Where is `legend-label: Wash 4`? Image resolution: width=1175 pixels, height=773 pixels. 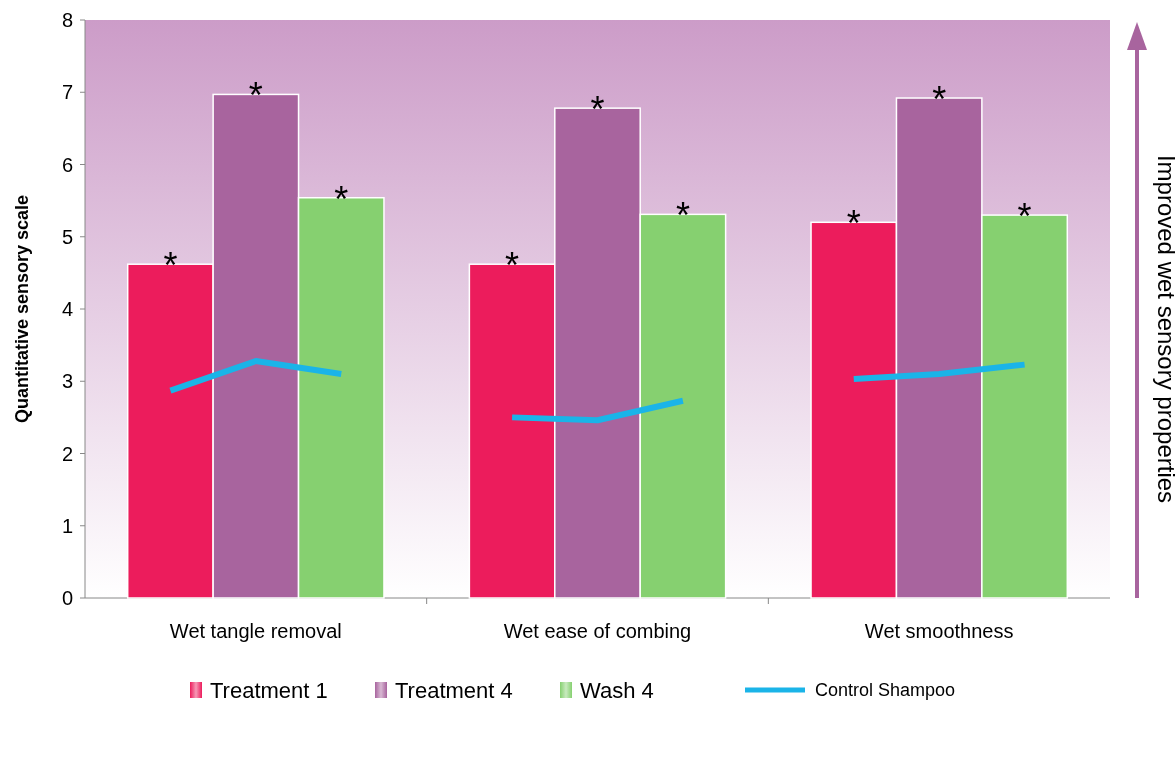
legend-label: Wash 4 is located at coordinates (617, 690).